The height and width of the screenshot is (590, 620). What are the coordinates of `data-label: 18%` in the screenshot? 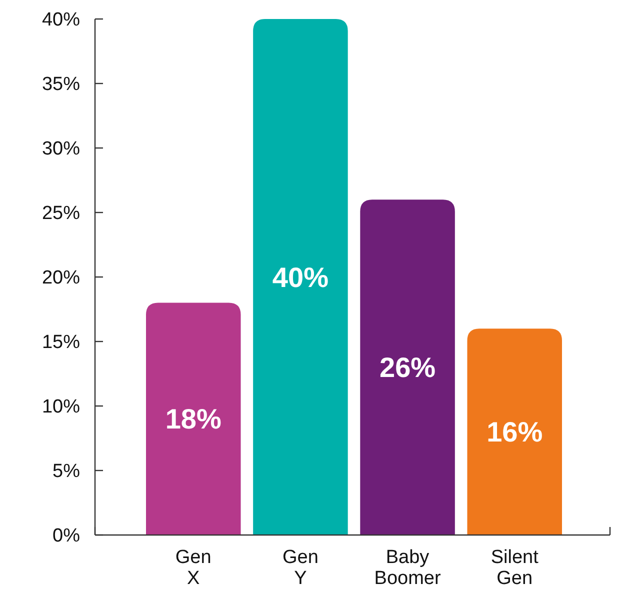 It's located at (193, 419).